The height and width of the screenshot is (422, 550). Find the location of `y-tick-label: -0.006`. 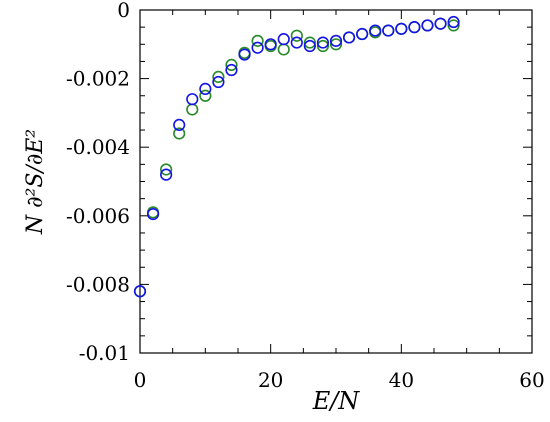

y-tick-label: -0.006 is located at coordinates (98, 216).